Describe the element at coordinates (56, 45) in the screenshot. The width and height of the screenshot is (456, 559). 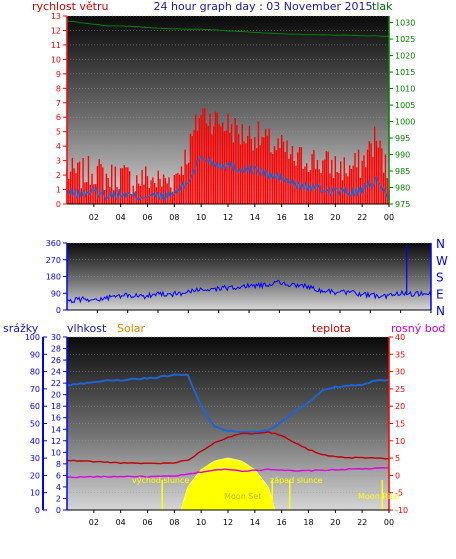
I see `wind-y-tick-label: 11` at that location.